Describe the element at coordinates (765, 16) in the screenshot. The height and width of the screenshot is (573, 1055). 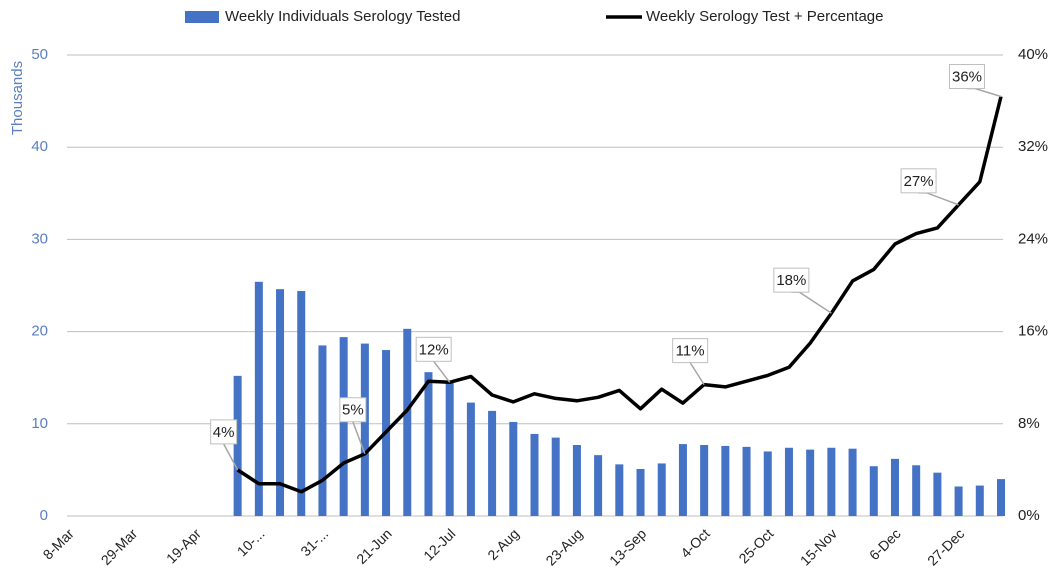
I see `legend-label: Weekly Serology Test + Percentage` at that location.